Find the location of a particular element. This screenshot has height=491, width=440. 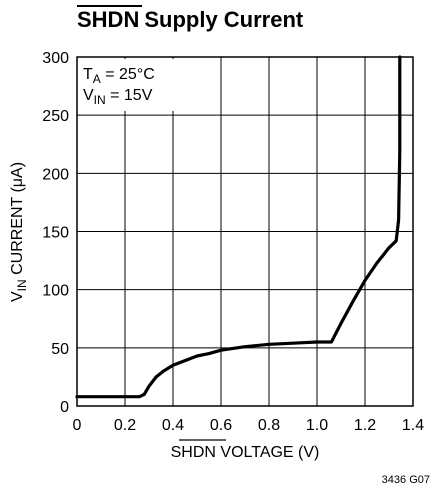

x-tick-labels: 0 0.2 0.4 0.6 0.8 1.0 1.2 1.4 is located at coordinates (249, 425).